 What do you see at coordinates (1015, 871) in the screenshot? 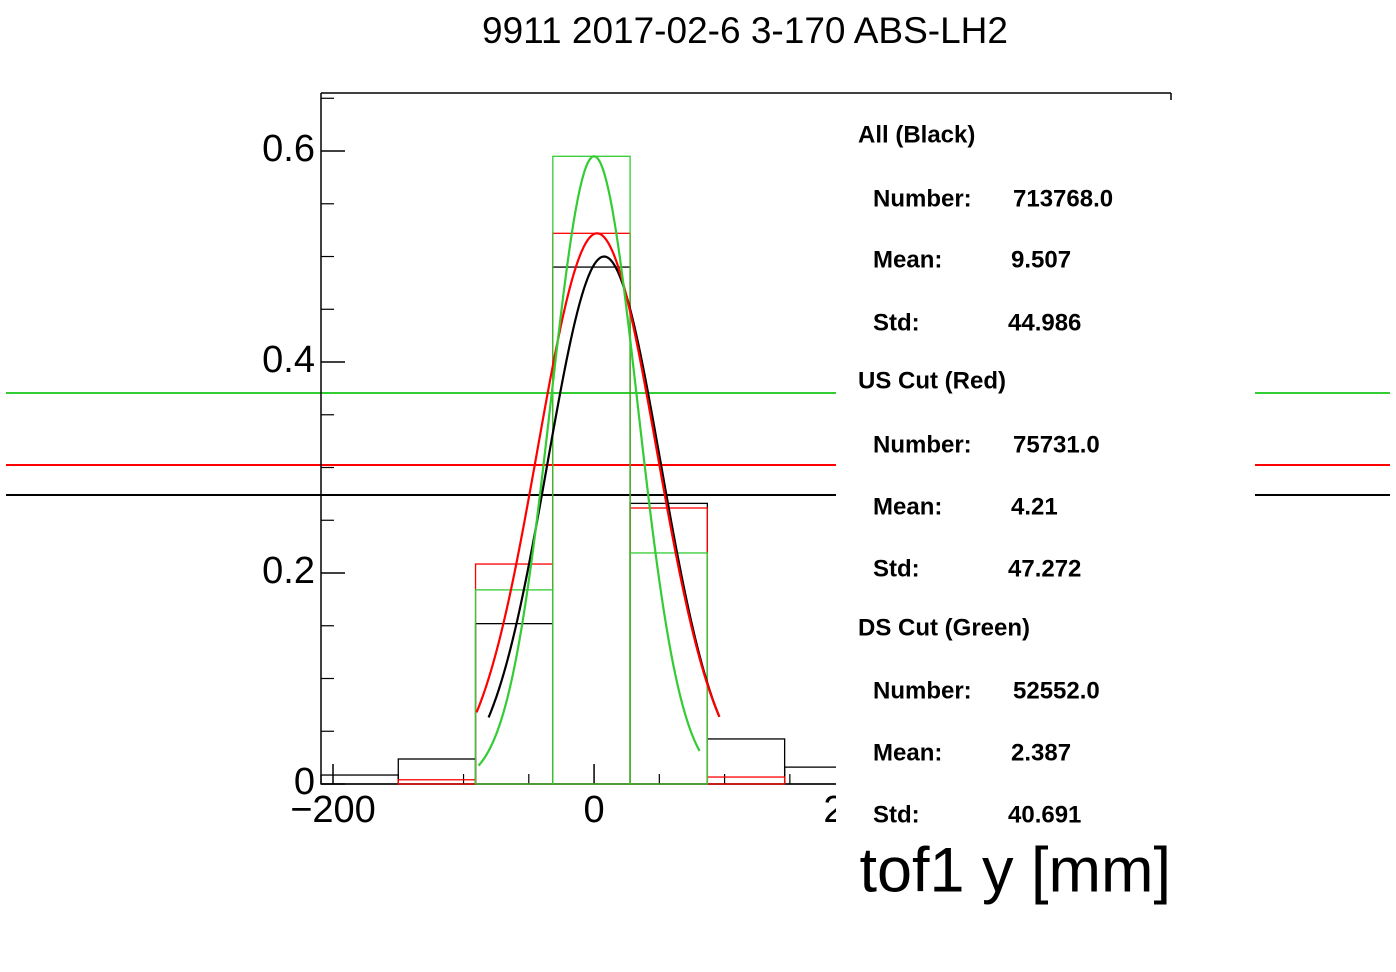
I see `x-axis-label: tof1 y [mm]` at bounding box center [1015, 871].